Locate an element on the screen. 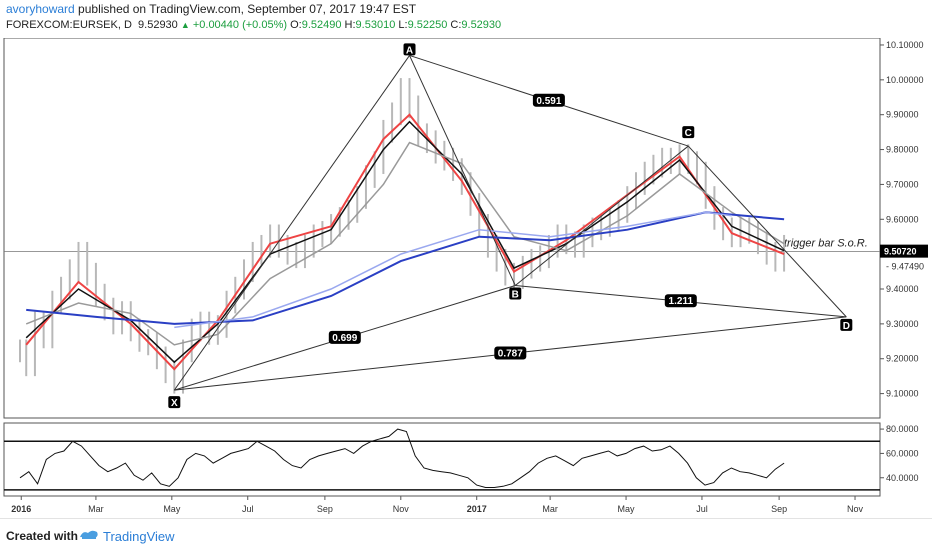 The height and width of the screenshot is (551, 932). y-tick-label: 9.60000 is located at coordinates (902, 219).